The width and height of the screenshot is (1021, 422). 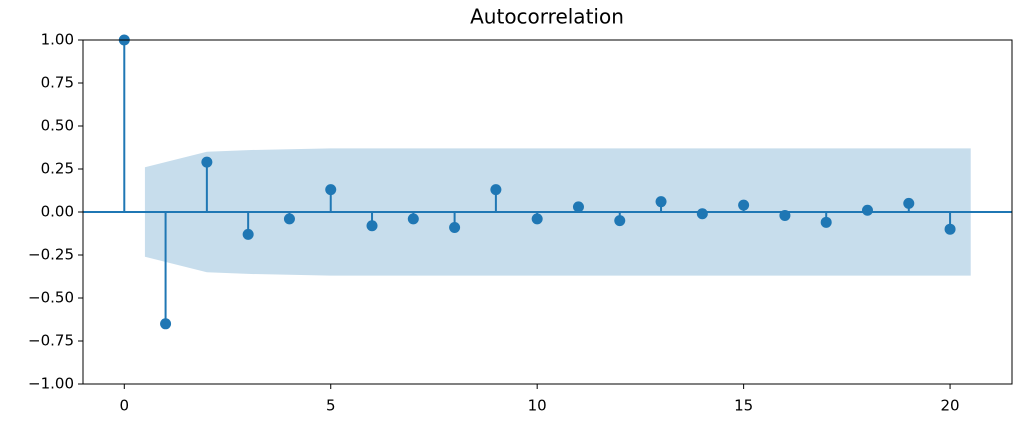 What do you see at coordinates (51, 341) in the screenshot?
I see `y-tick-label: −0.75` at bounding box center [51, 341].